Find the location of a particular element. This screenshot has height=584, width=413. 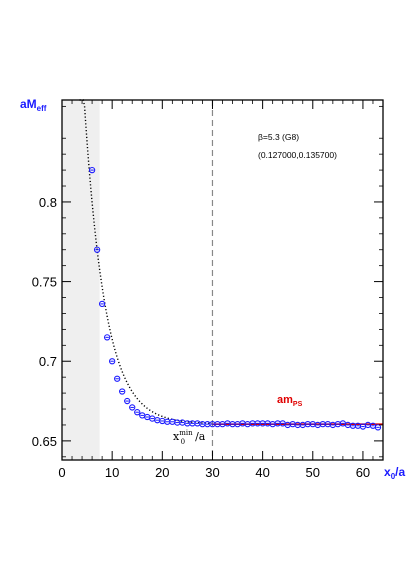

annotation-kappa: (0.127000,0.135700) is located at coordinates (297, 155).